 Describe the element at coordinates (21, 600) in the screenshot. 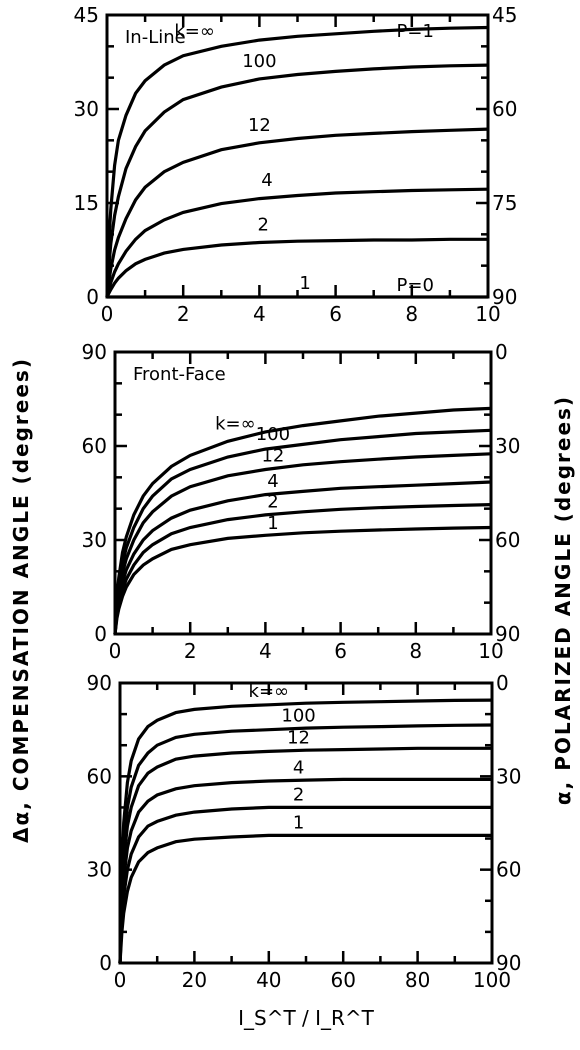

I see `left-axis-label: Δα, COMPENSATION ANGLE (degrees)` at that location.